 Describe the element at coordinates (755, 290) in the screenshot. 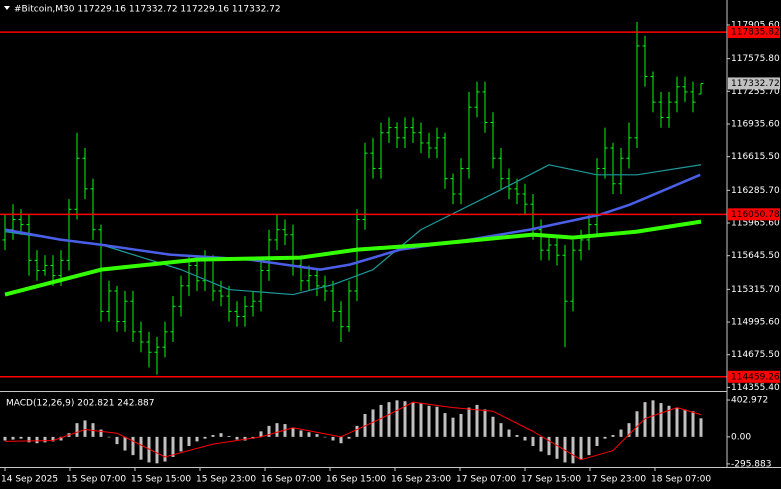

I see `y-tick-label: 115315.70` at that location.